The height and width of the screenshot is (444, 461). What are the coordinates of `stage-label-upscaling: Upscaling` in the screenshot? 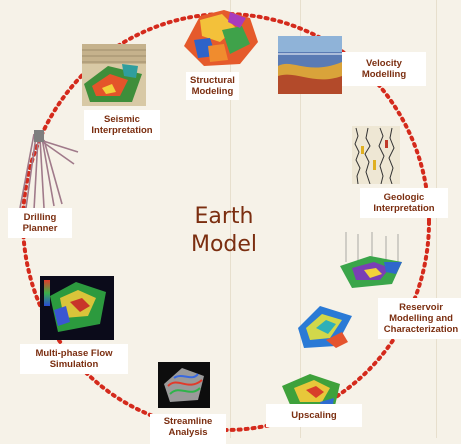 It's located at (314, 415).